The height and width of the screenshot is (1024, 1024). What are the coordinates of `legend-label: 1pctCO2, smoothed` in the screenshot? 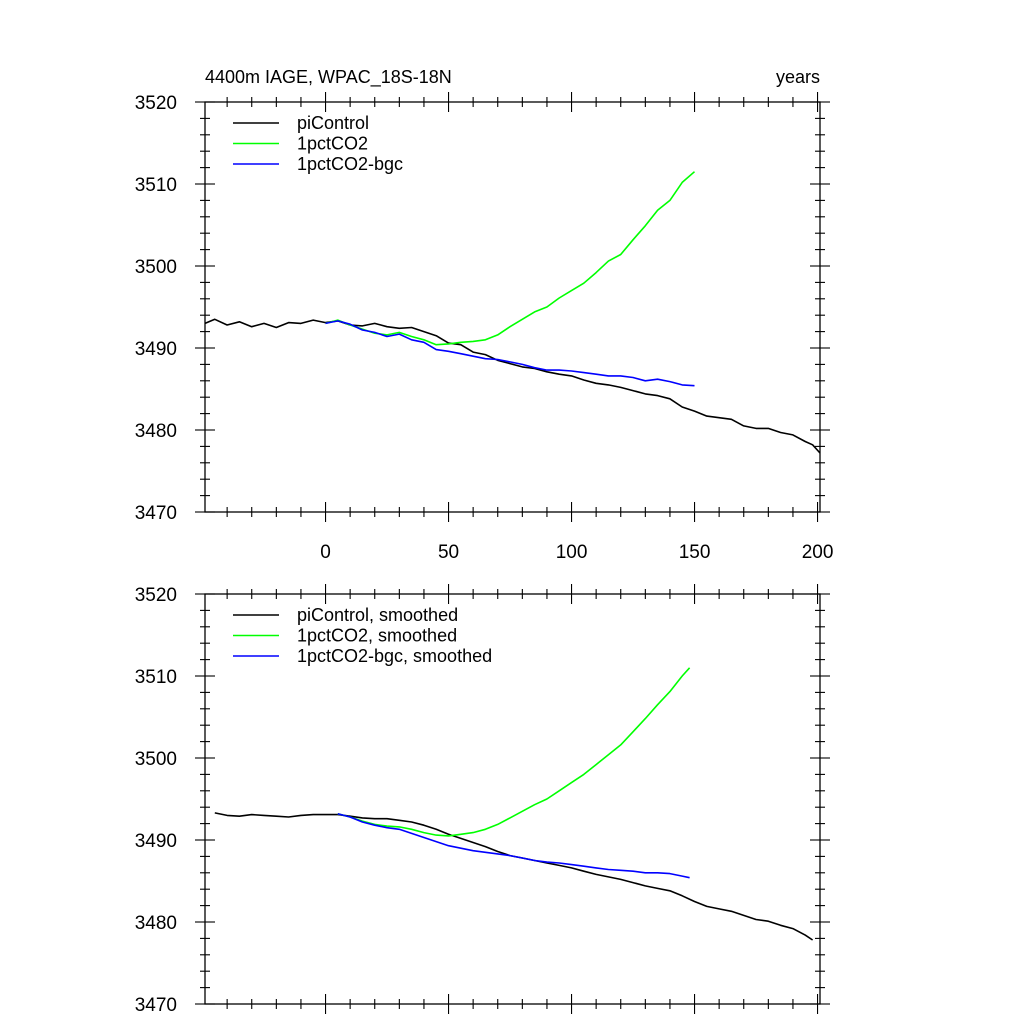 It's located at (377, 636).